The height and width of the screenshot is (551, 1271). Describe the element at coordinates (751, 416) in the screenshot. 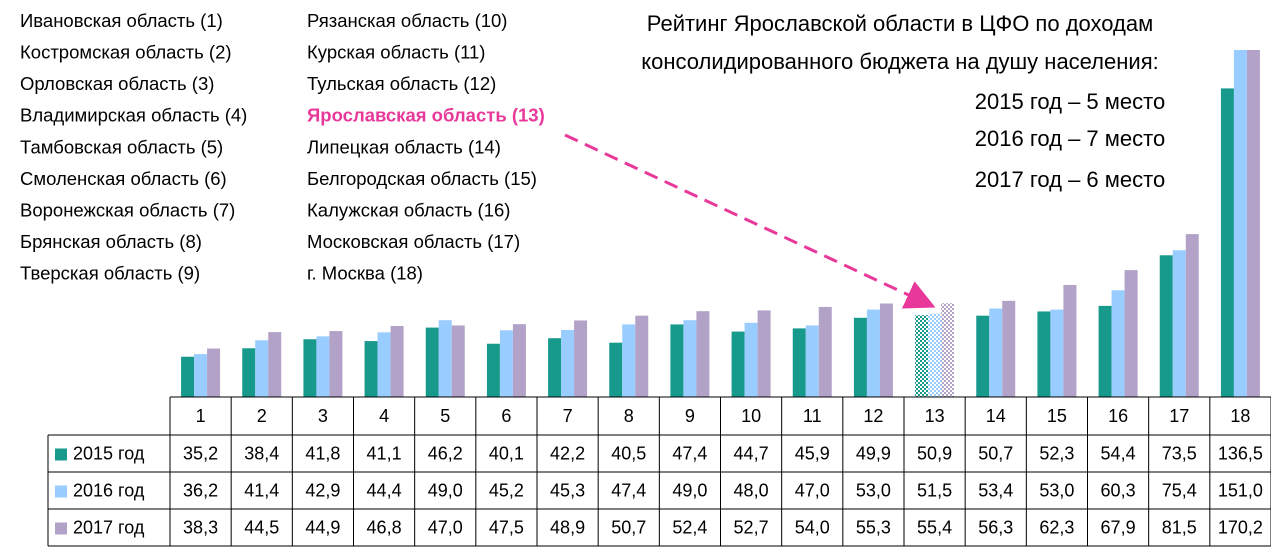

I see `x-tick-label: 10` at that location.